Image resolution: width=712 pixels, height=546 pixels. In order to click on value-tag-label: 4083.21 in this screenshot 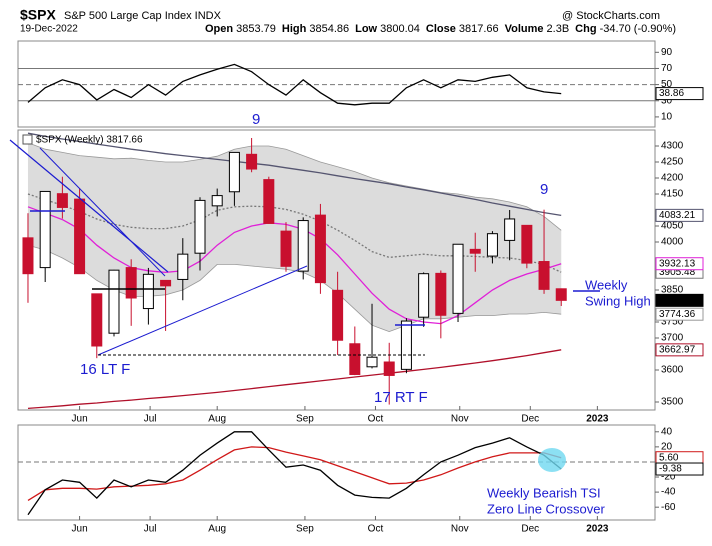, I will do `click(677, 215)`.